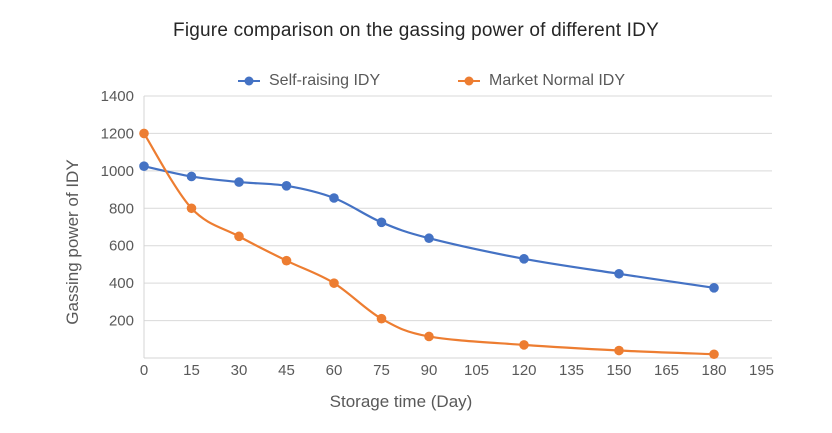  I want to click on x-tick-label: 105, so click(476, 370).